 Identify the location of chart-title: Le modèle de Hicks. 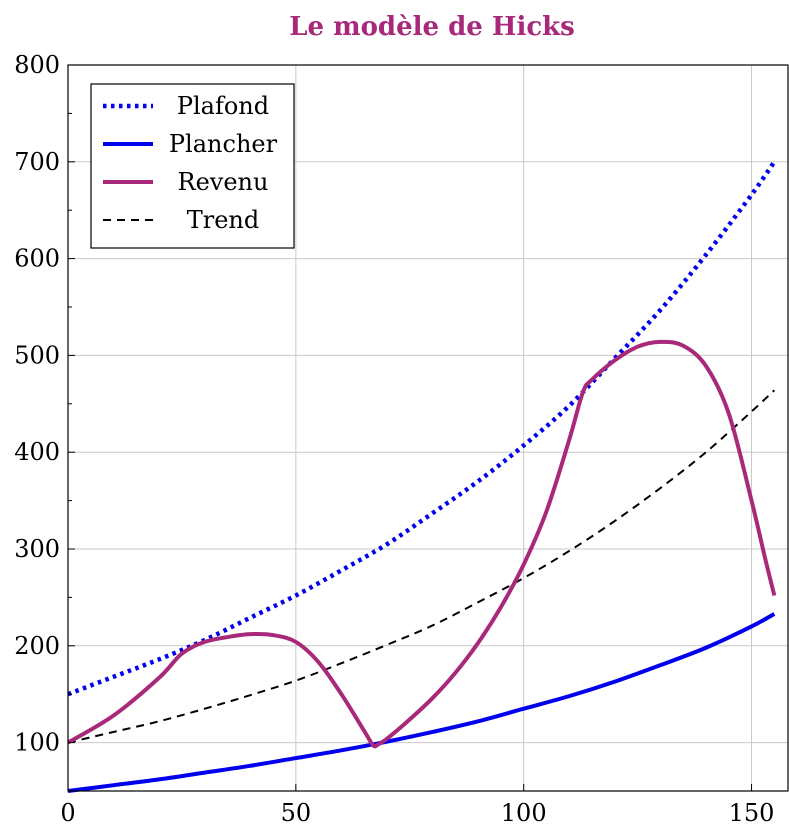
(432, 27).